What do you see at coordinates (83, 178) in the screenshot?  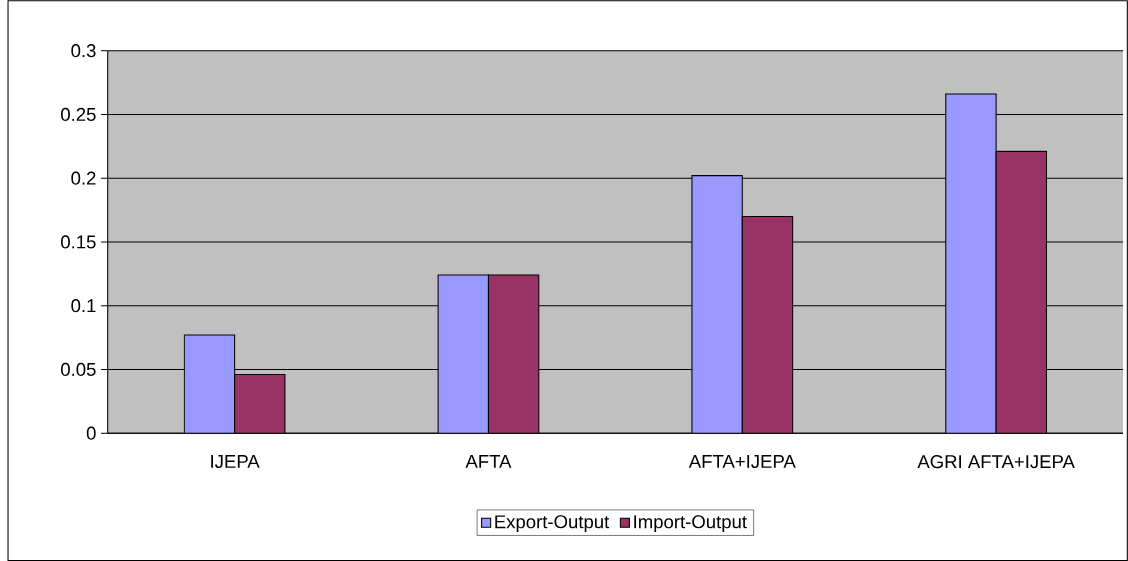 I see `y-tick-label: 0.2` at bounding box center [83, 178].